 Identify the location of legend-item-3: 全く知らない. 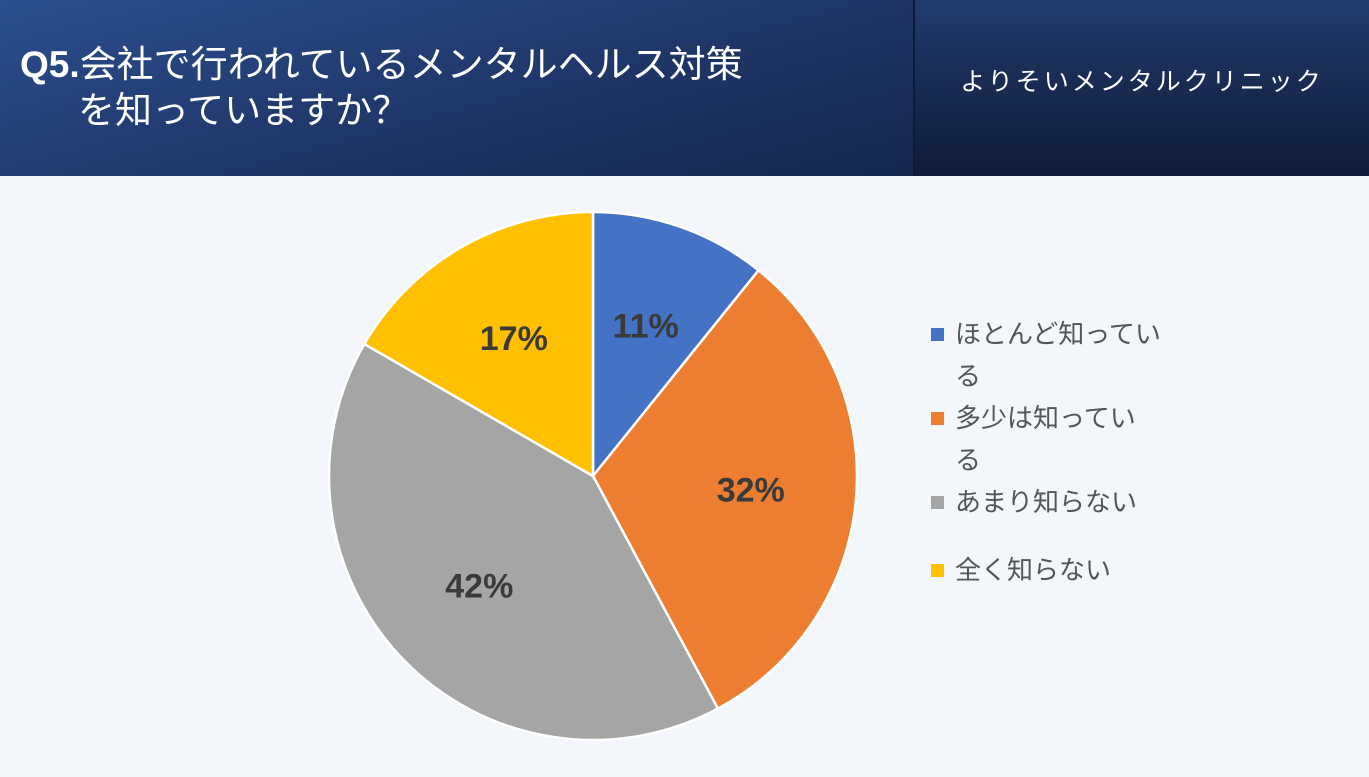
(1046, 571).